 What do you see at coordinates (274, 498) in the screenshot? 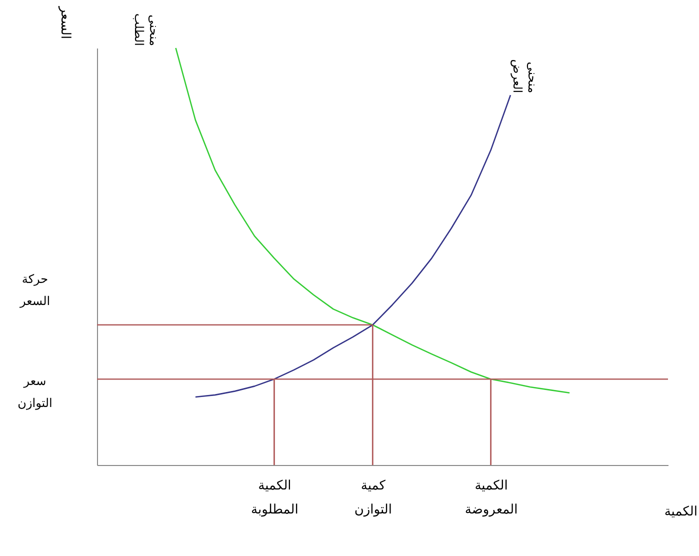
I see `x-tick-label: الكمية المطلوبة` at bounding box center [274, 498].